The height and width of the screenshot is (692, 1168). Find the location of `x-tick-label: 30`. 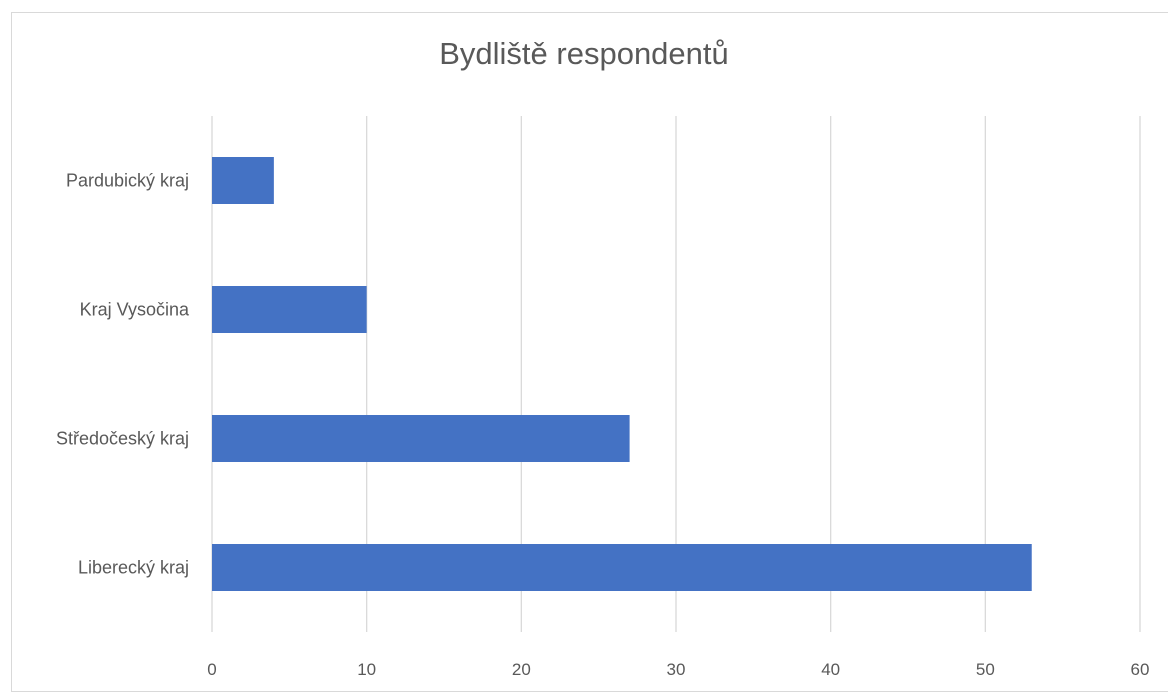

x-tick-label: 30 is located at coordinates (676, 669).